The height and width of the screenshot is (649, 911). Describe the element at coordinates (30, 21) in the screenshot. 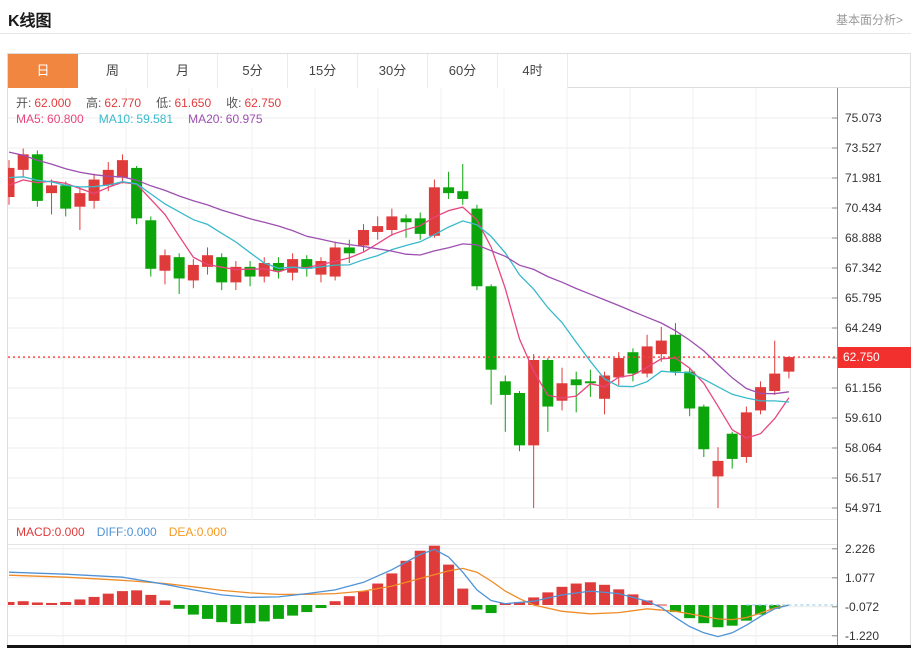

I see `page-title: K线图` at that location.